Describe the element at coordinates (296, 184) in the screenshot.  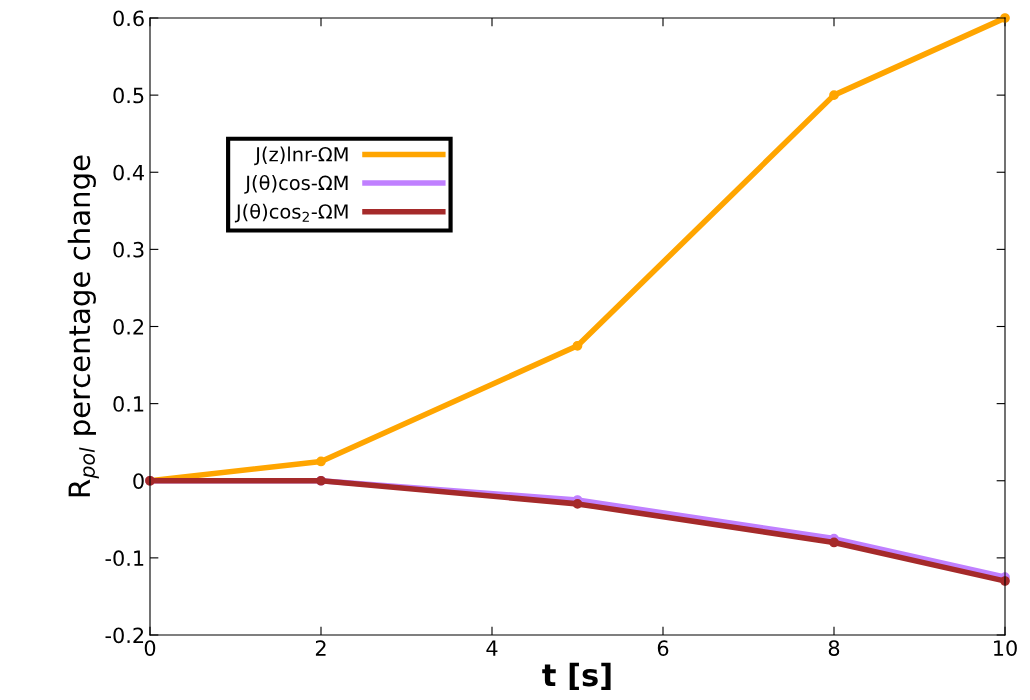
I see `legend-label: J(θ)cos-ΩM` at that location.